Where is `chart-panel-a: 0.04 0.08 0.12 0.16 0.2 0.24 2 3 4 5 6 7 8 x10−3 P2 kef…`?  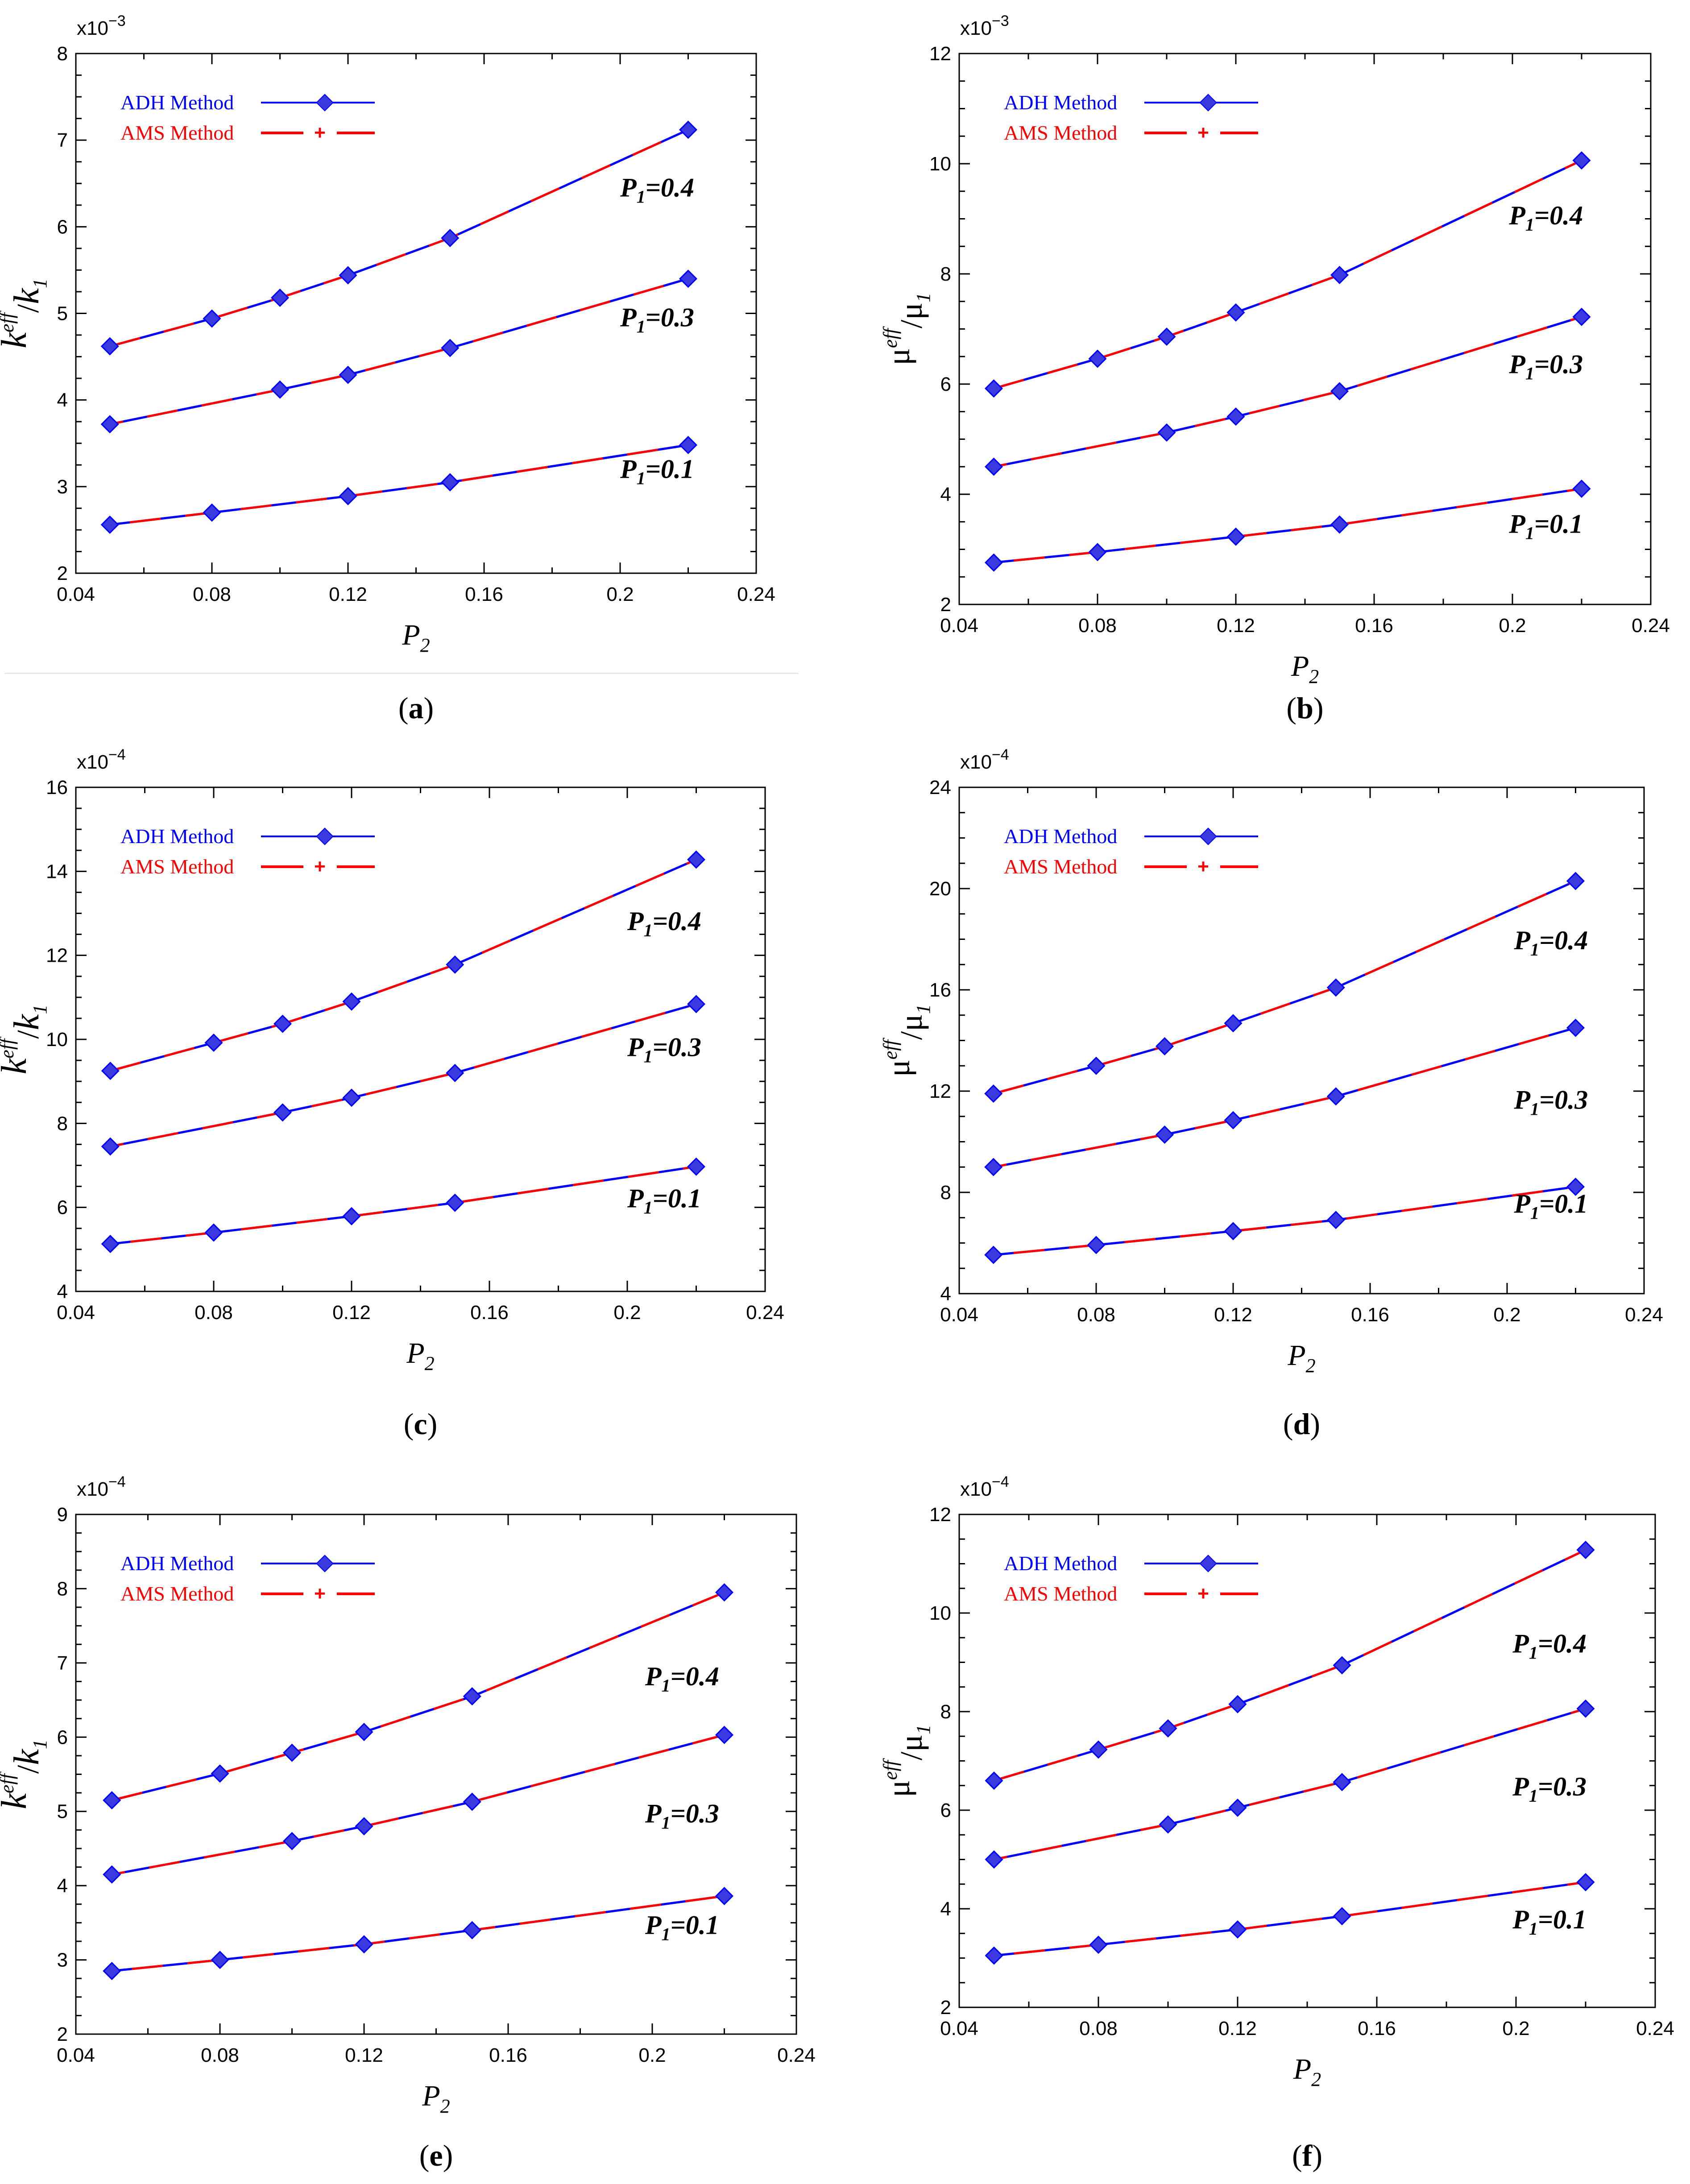 chart-panel-a: 0.04 0.08 0.12 0.16 0.2 0.24 2 3 4 5 6 7 8 x10−3 P2 kef… is located at coordinates (387, 368).